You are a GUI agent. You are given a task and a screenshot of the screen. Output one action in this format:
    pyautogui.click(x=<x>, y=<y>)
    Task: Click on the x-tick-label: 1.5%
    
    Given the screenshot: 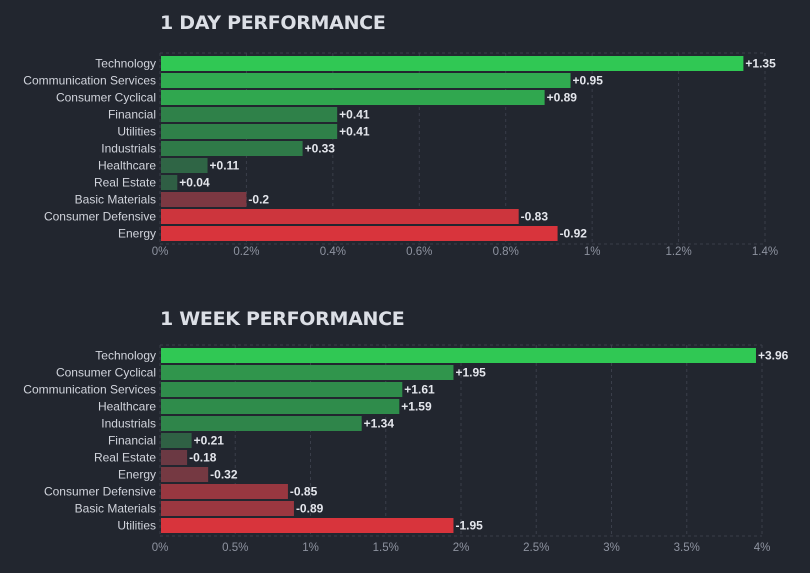 What is the action you would take?
    pyautogui.click(x=386, y=548)
    